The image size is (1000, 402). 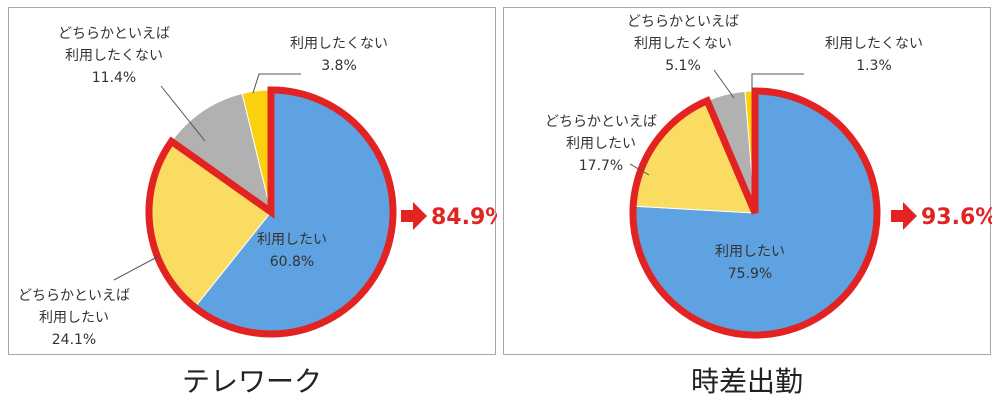 I want to click on slice-value-label-1: 17.7%, so click(x=601, y=166).